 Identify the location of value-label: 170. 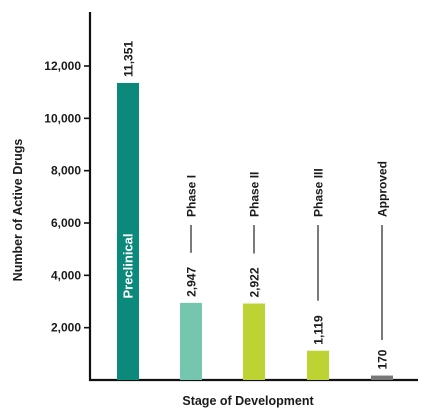
(383, 359).